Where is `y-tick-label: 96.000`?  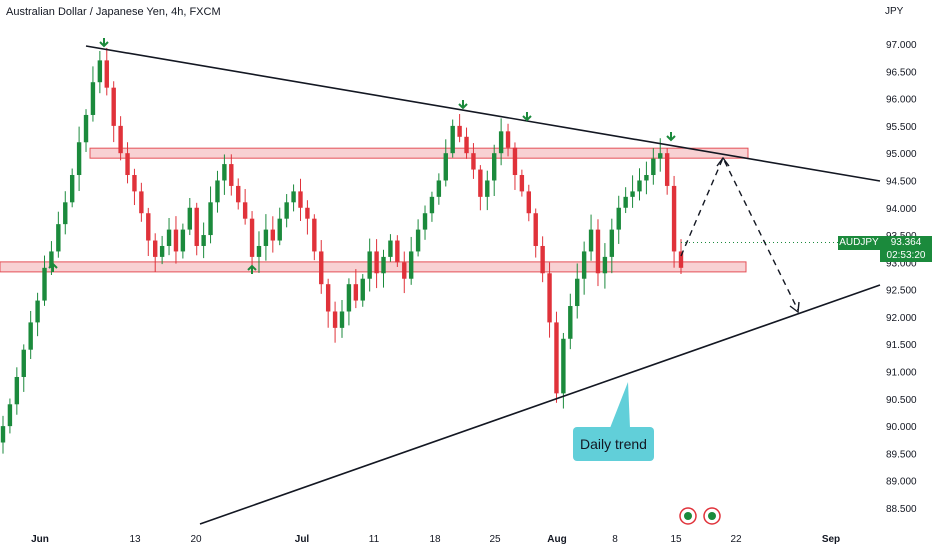 y-tick-label: 96.000 is located at coordinates (901, 100).